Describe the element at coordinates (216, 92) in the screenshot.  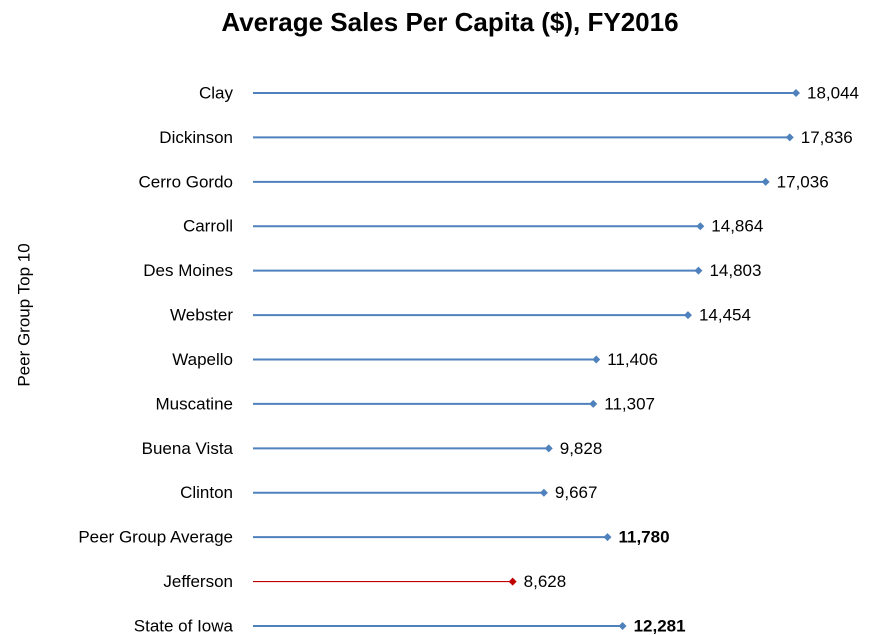
I see `category-label: Clay` at that location.